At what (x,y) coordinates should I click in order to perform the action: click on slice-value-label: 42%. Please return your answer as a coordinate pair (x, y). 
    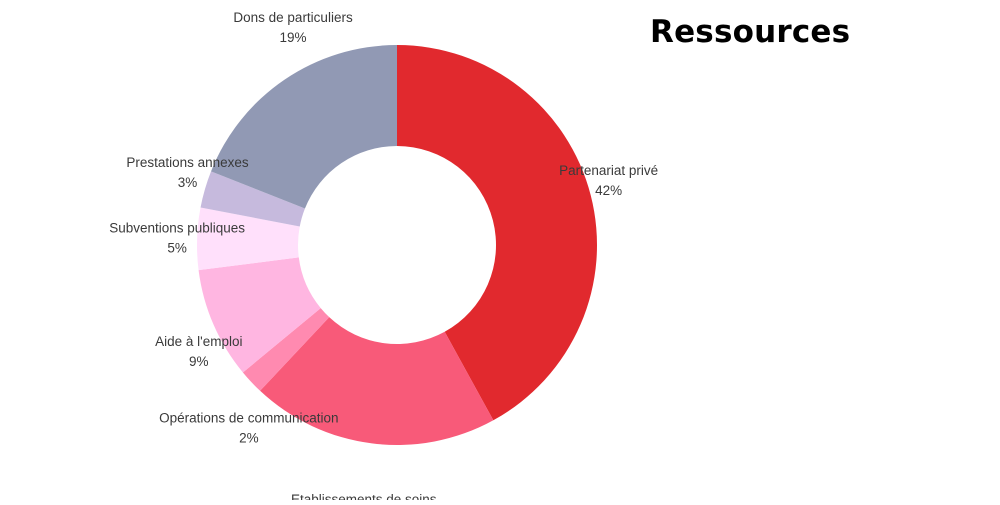
    Looking at the image, I should click on (608, 190).